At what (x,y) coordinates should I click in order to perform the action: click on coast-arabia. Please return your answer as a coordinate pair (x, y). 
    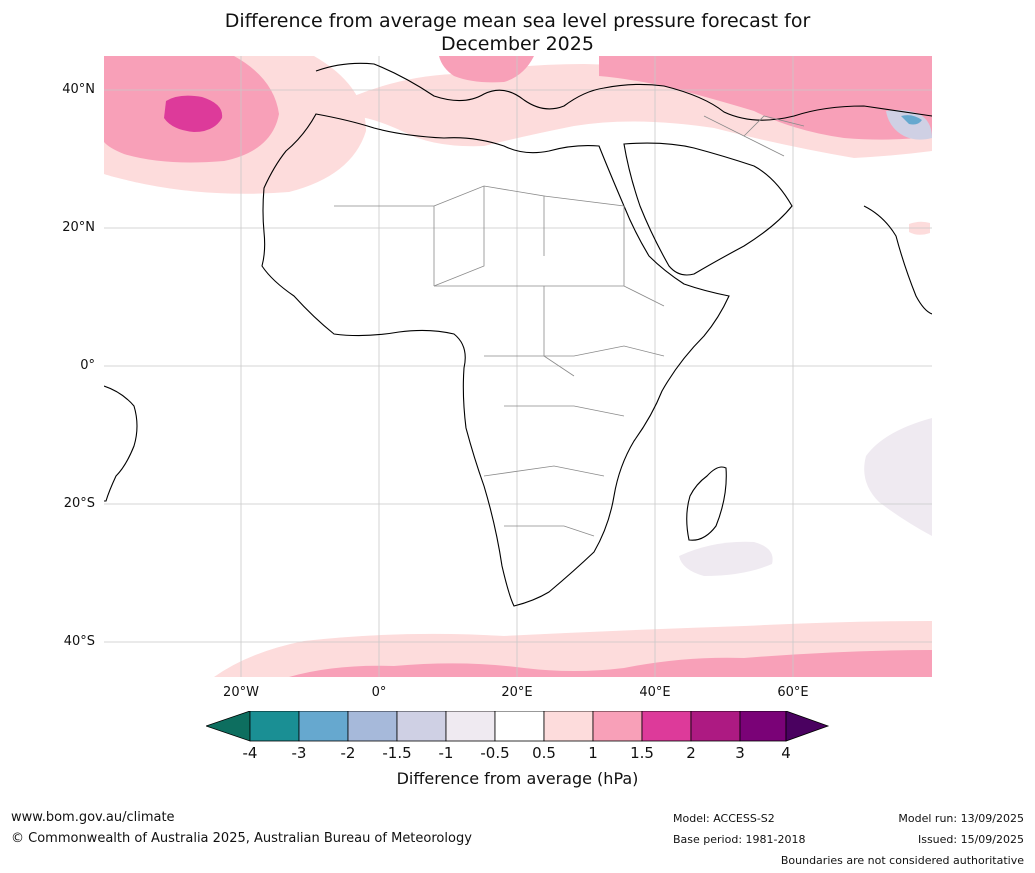
    Looking at the image, I should click on (708, 209).